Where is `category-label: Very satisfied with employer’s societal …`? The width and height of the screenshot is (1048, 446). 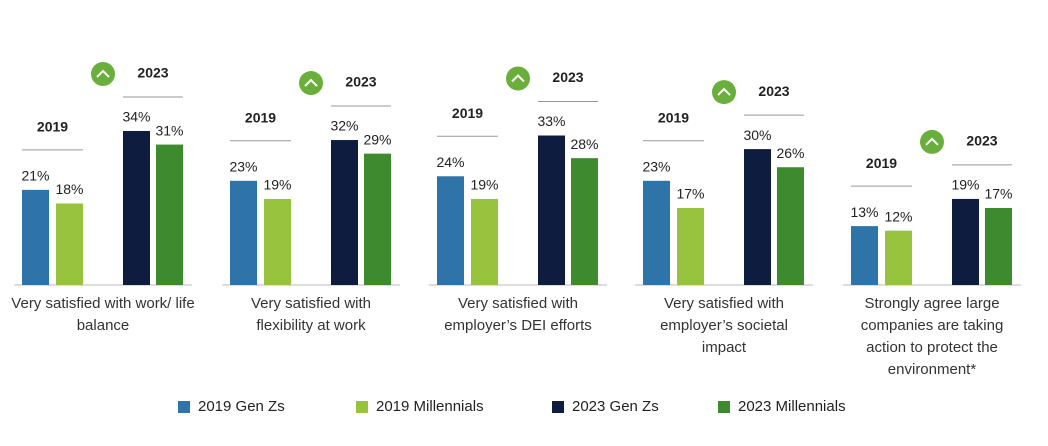 category-label: Very satisfied with employer’s societal … is located at coordinates (724, 325).